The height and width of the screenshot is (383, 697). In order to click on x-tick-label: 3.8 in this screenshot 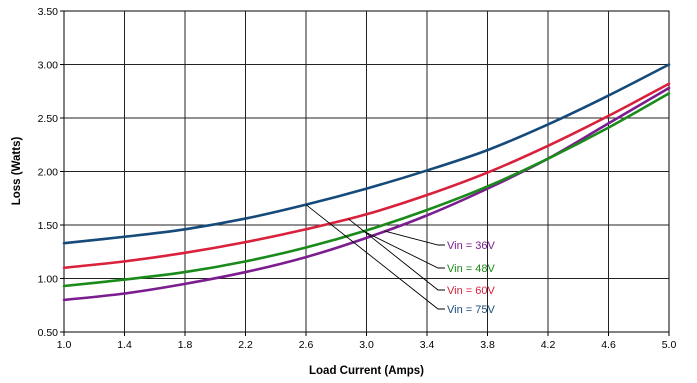, I will do `click(487, 345)`.